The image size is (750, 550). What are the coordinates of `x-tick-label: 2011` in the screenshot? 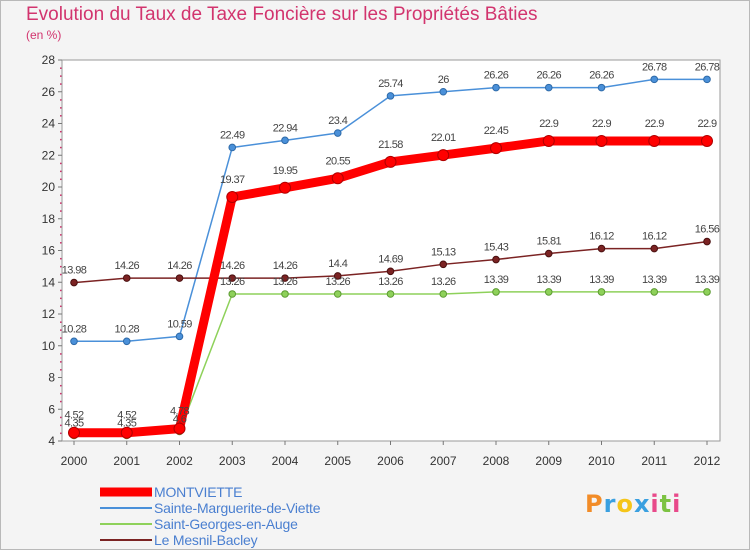 It's located at (654, 461).